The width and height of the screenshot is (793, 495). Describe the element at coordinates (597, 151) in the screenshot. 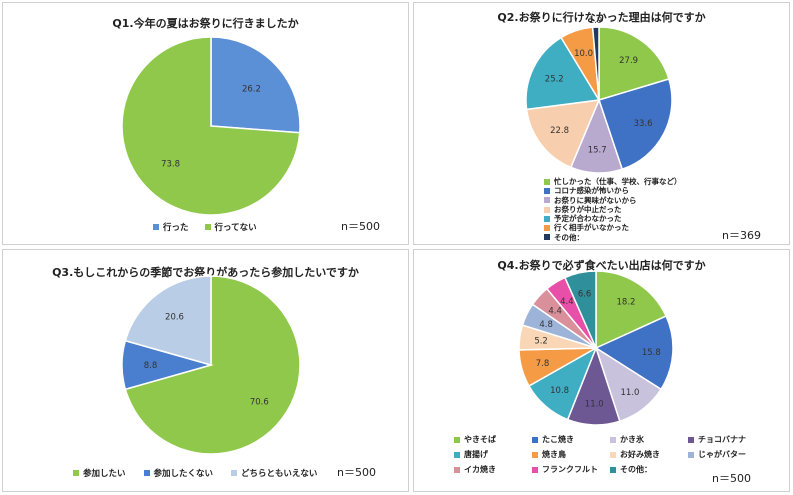

I see `data-label: 15.7` at that location.